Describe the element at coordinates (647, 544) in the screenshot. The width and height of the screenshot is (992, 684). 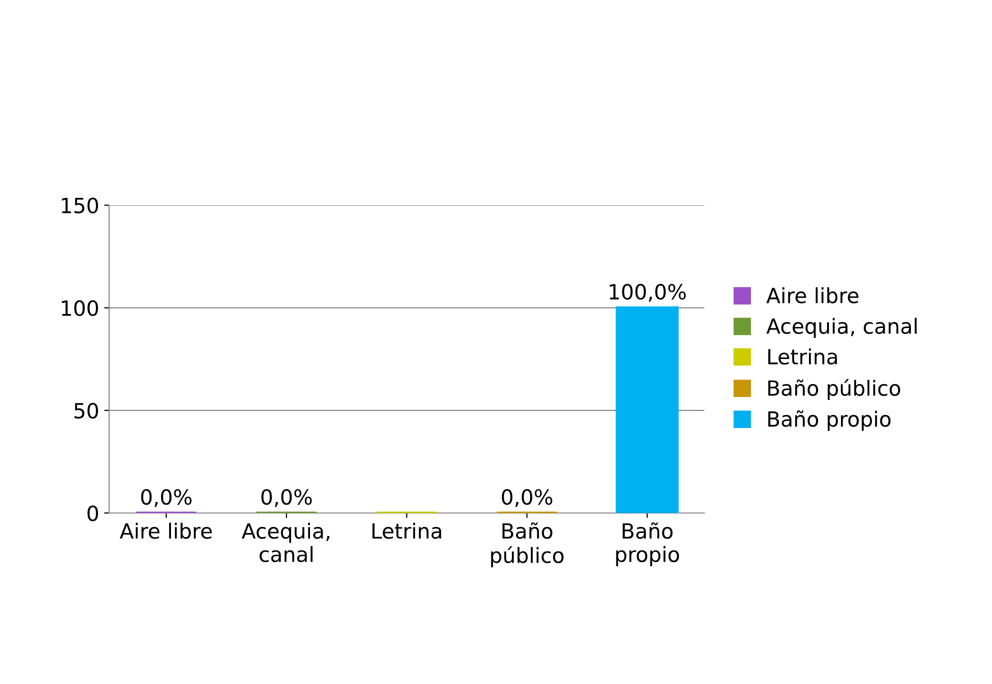
I see `x-tick-label: Baño propio` at that location.